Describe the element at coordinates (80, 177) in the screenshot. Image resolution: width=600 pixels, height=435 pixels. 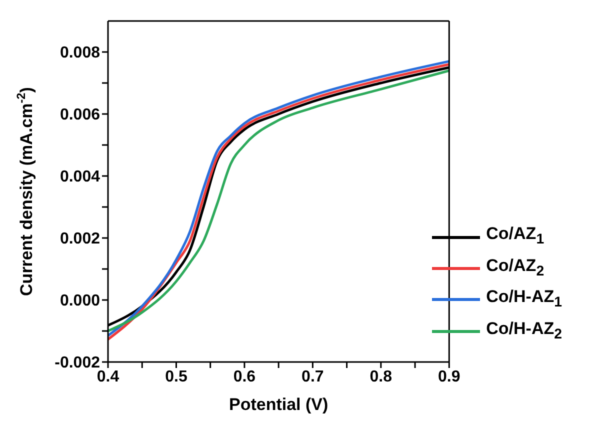
I see `y-tick-label: 0.004` at that location.